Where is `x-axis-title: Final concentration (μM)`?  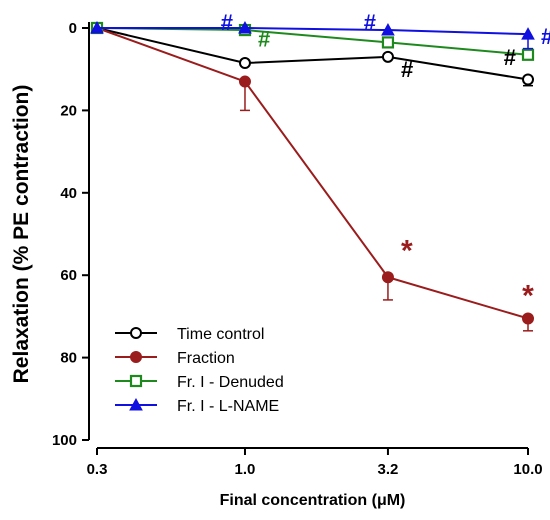
x-axis-title: Final concentration (μM) is located at coordinates (313, 500).